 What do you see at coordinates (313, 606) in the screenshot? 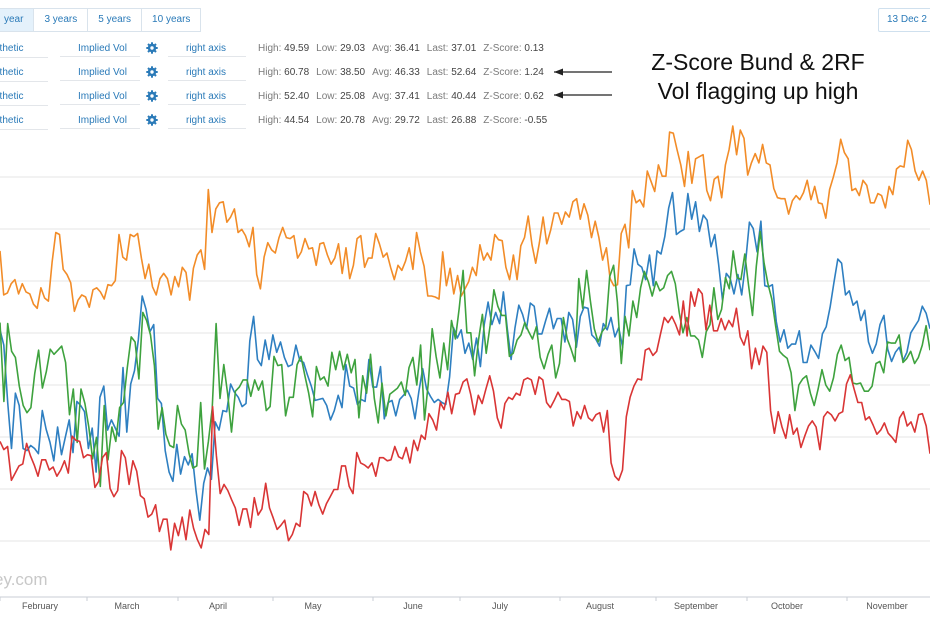
I see `x-tick-label: May` at bounding box center [313, 606].